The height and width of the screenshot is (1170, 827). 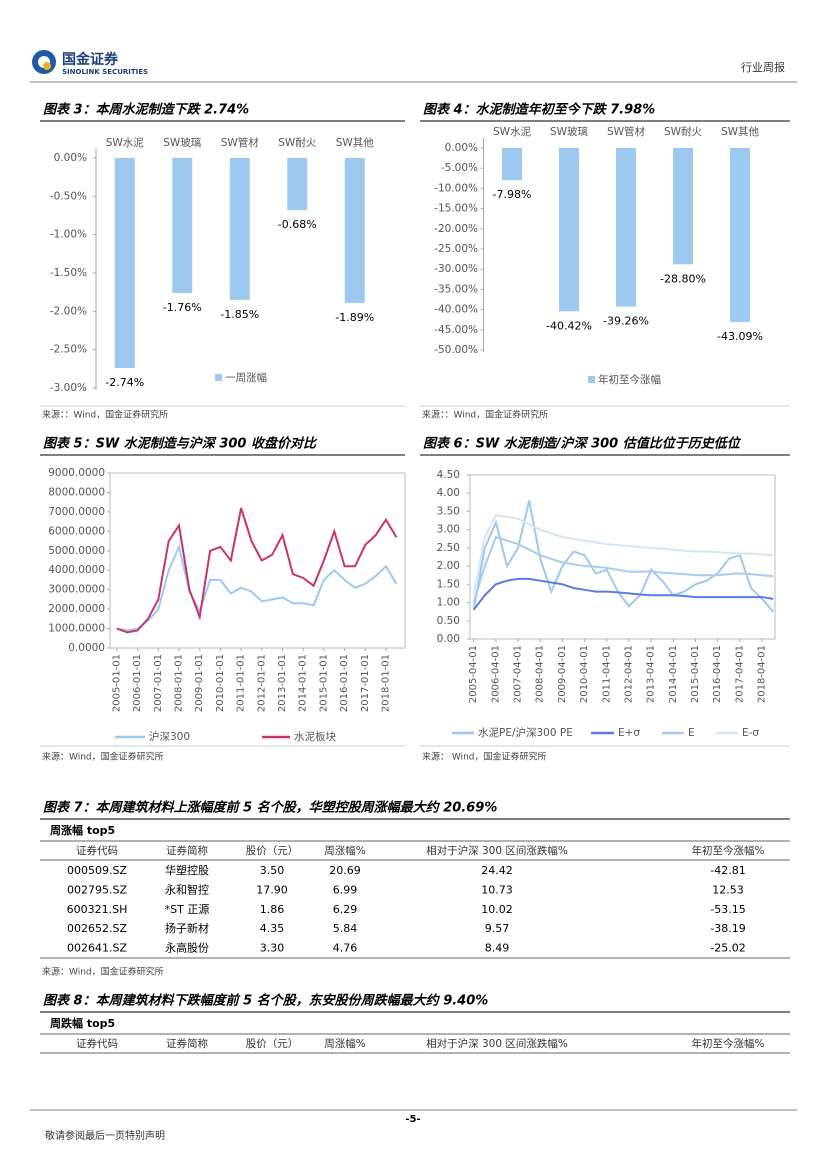 What do you see at coordinates (105, 72) in the screenshot?
I see `company-en: SINOLINK SECURITIES` at bounding box center [105, 72].